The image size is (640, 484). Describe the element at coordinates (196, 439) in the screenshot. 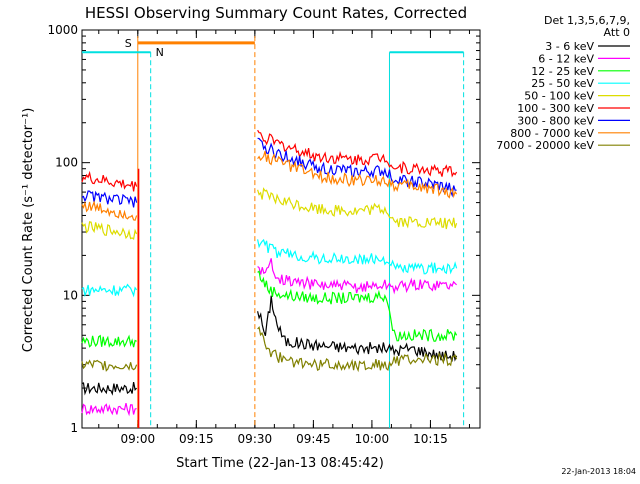

I see `x-tick-label: 09:15` at that location.